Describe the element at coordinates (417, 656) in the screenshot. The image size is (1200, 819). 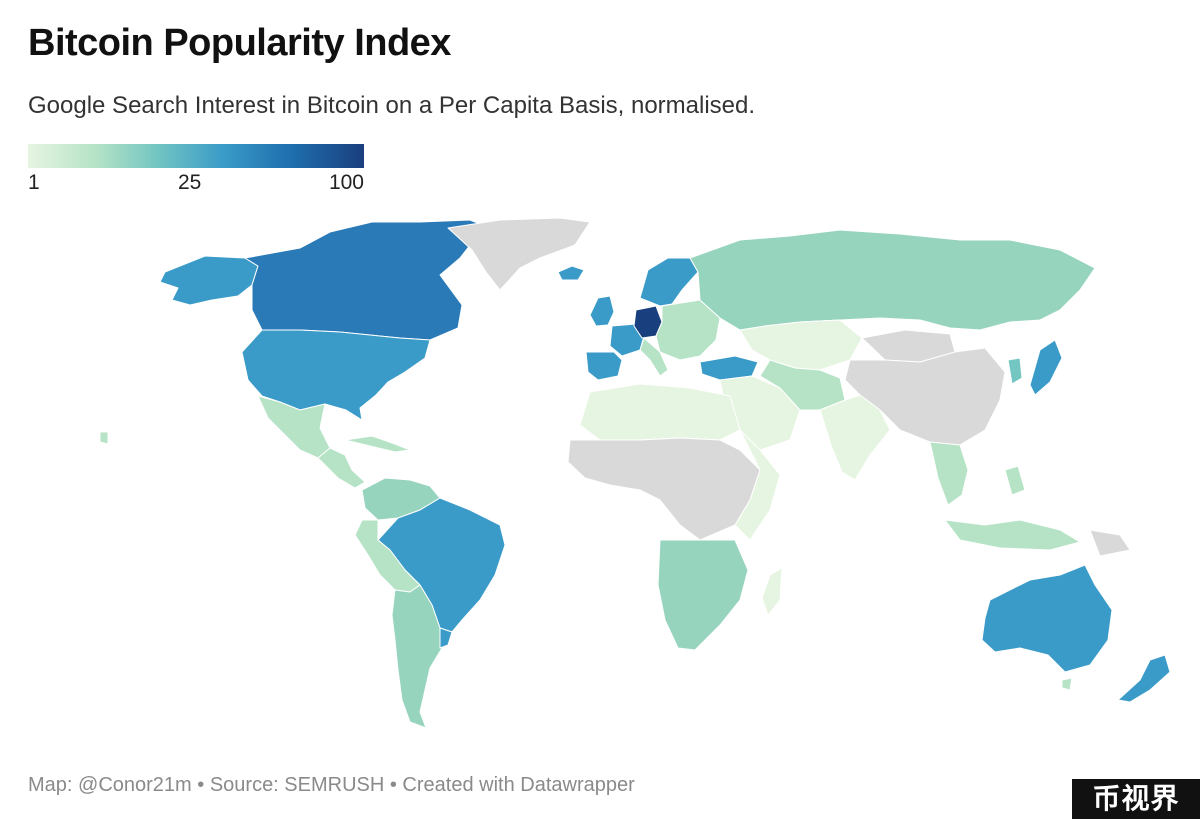
I see `region-argentina-chile` at that location.